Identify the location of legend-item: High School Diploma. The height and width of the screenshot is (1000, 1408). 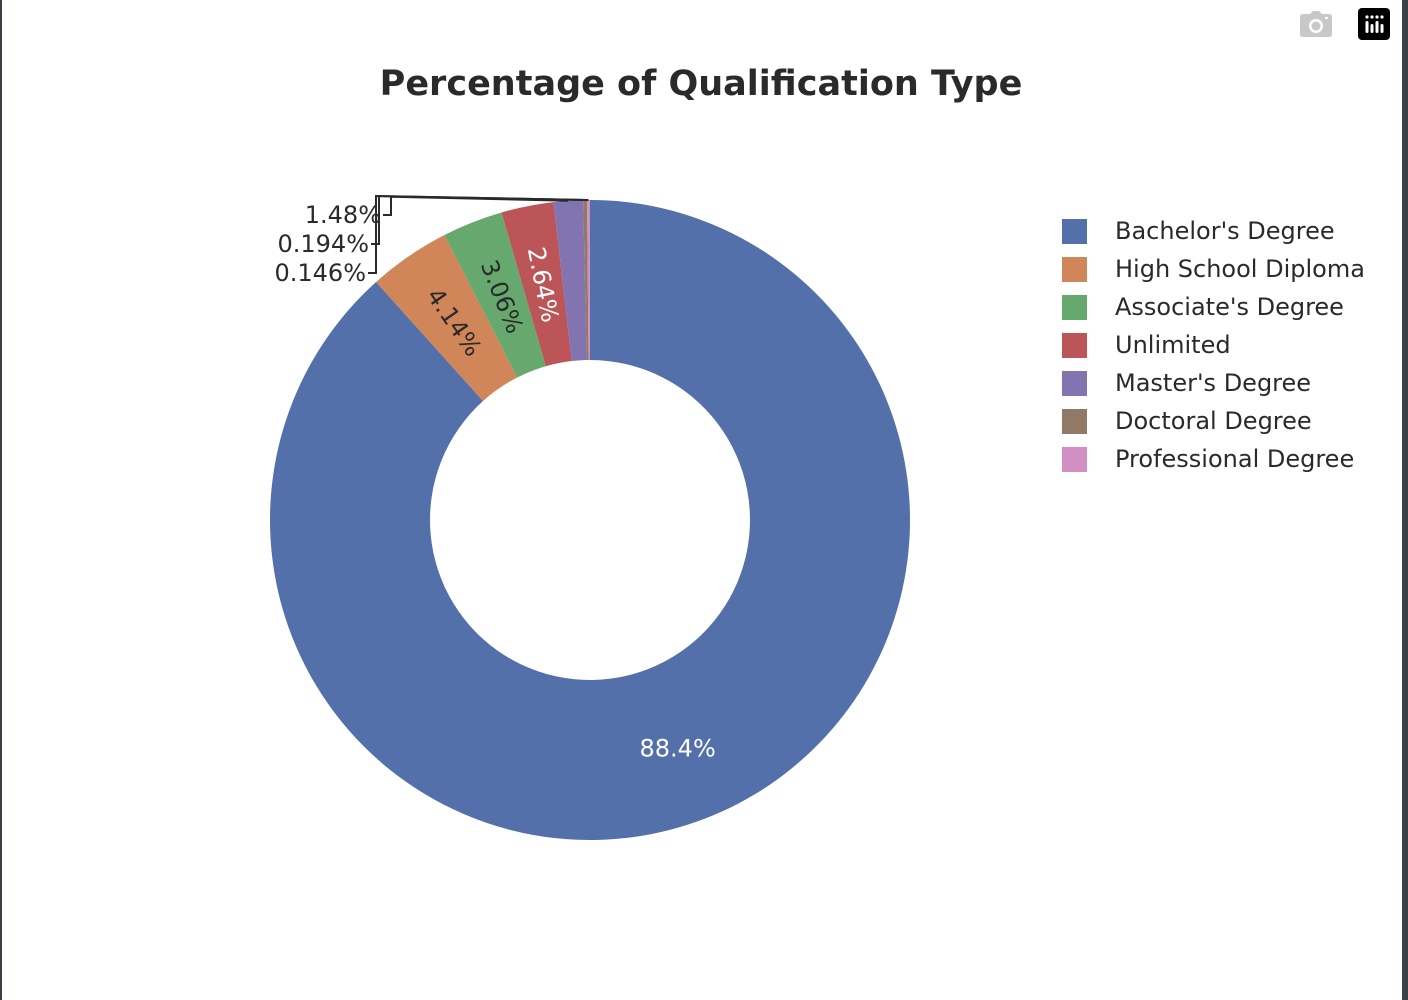
(1213, 269).